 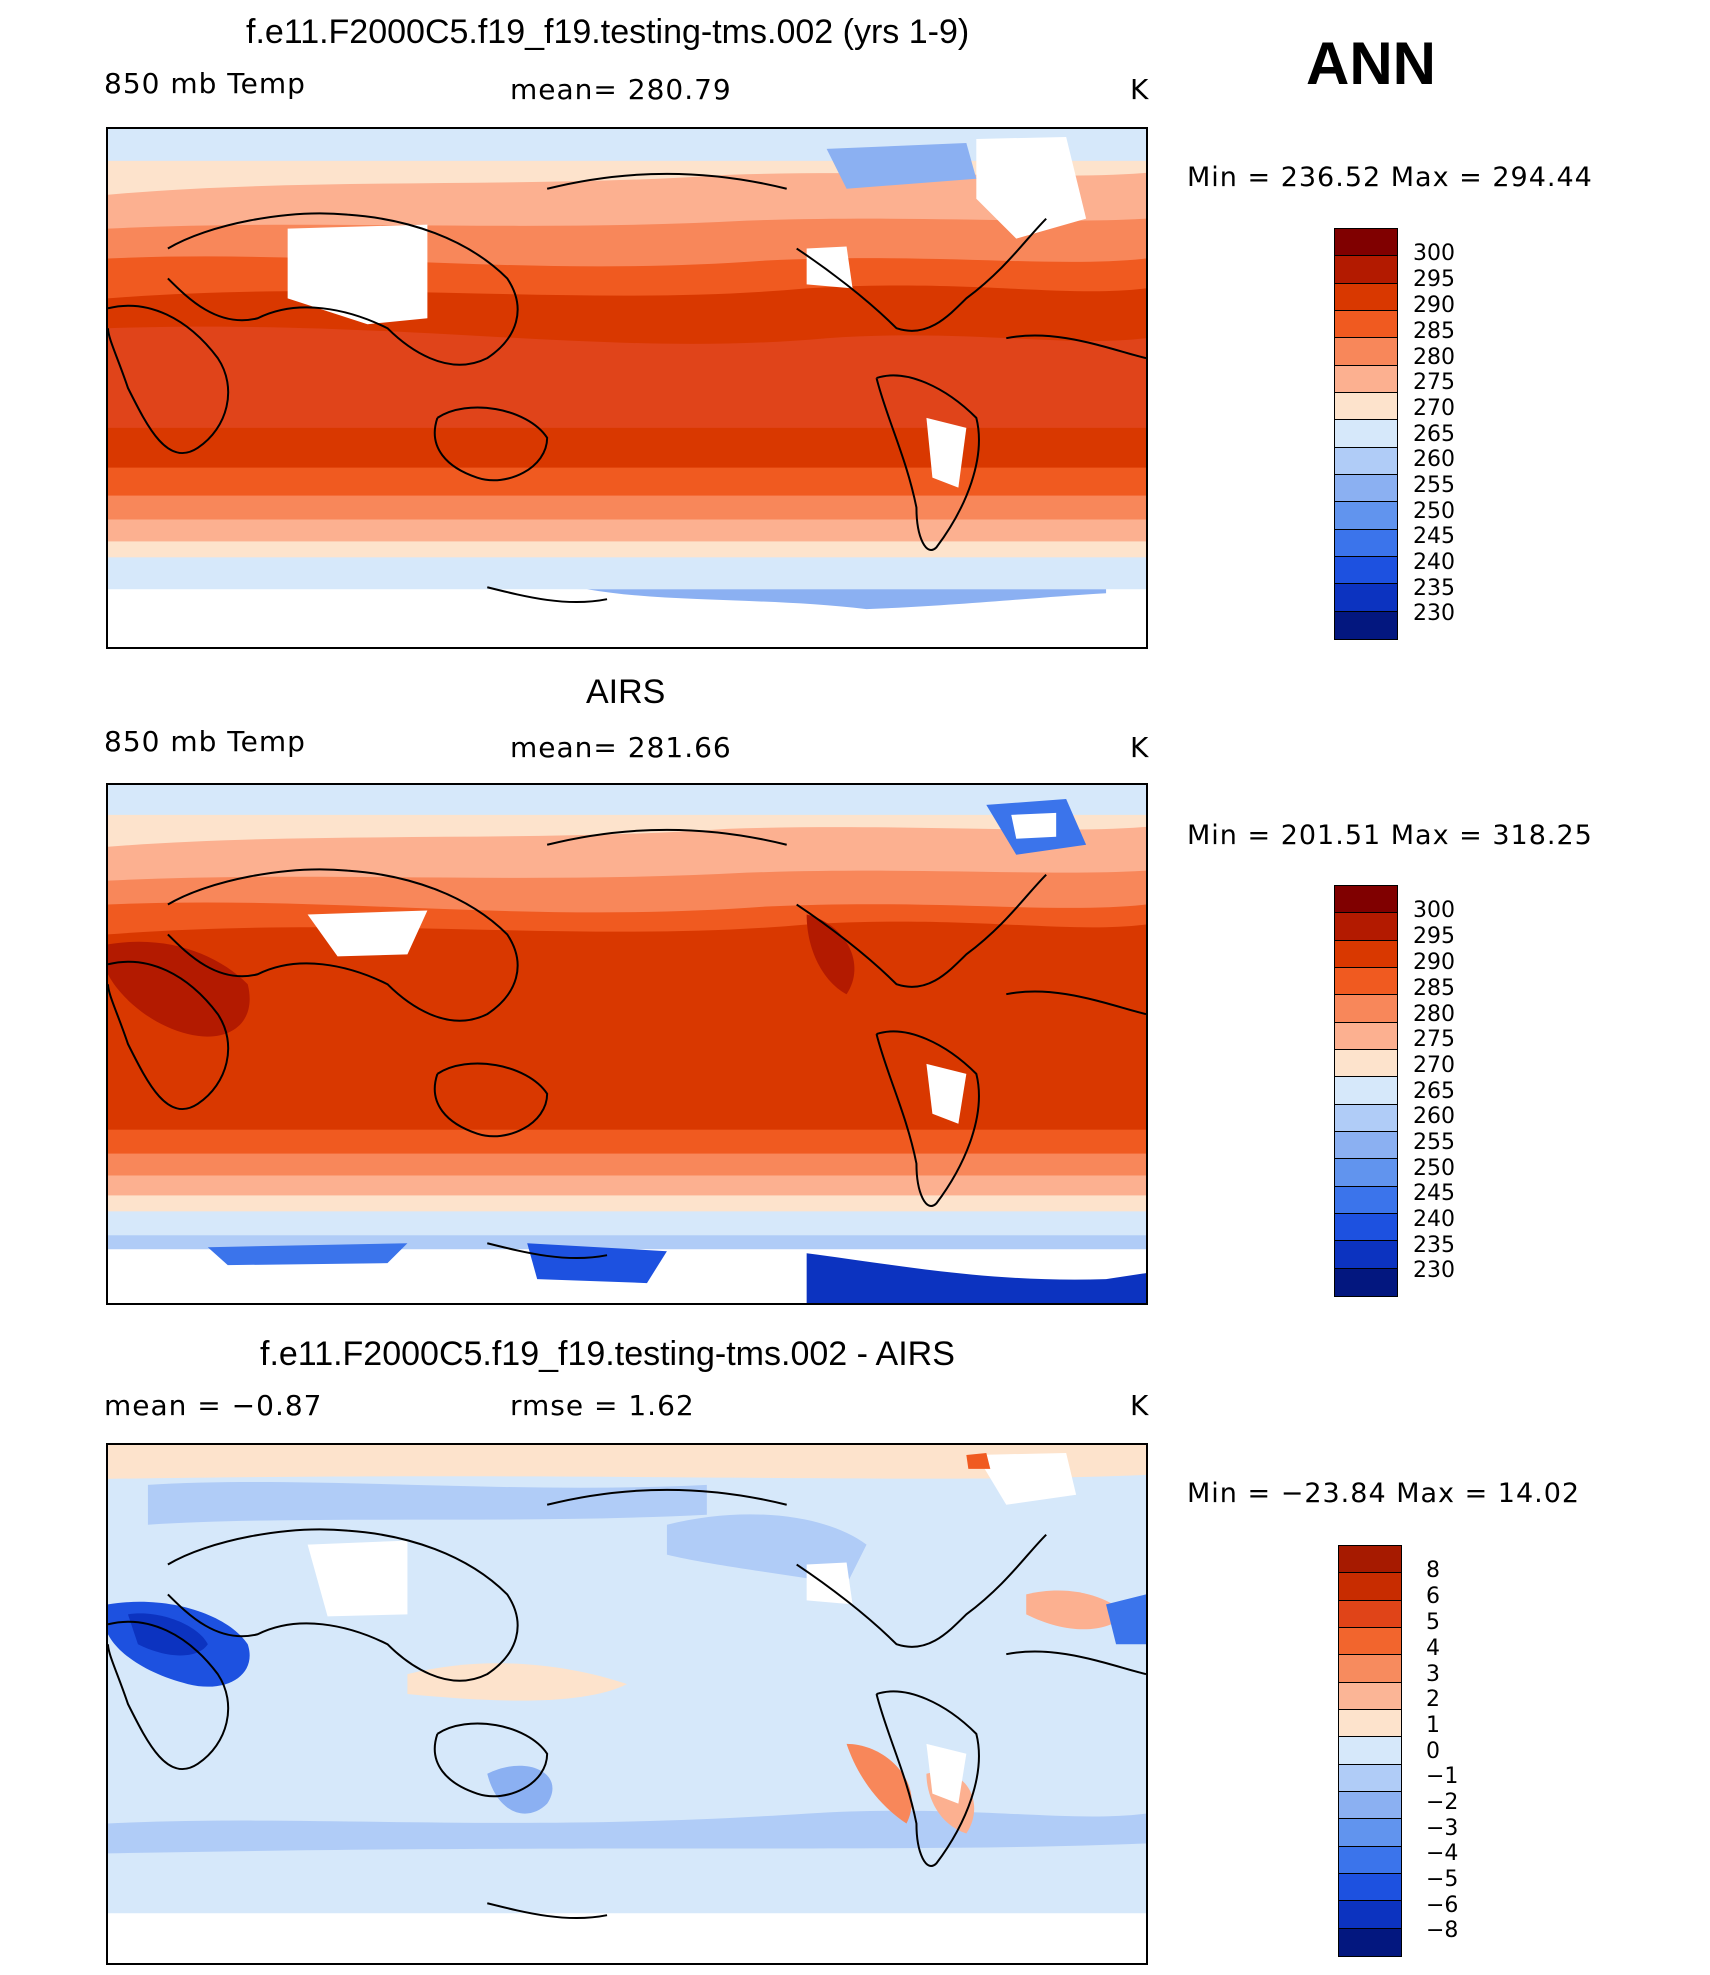 I want to click on min-max-label: Min = −23.84 Max = 14.02, so click(x=1384, y=1493).